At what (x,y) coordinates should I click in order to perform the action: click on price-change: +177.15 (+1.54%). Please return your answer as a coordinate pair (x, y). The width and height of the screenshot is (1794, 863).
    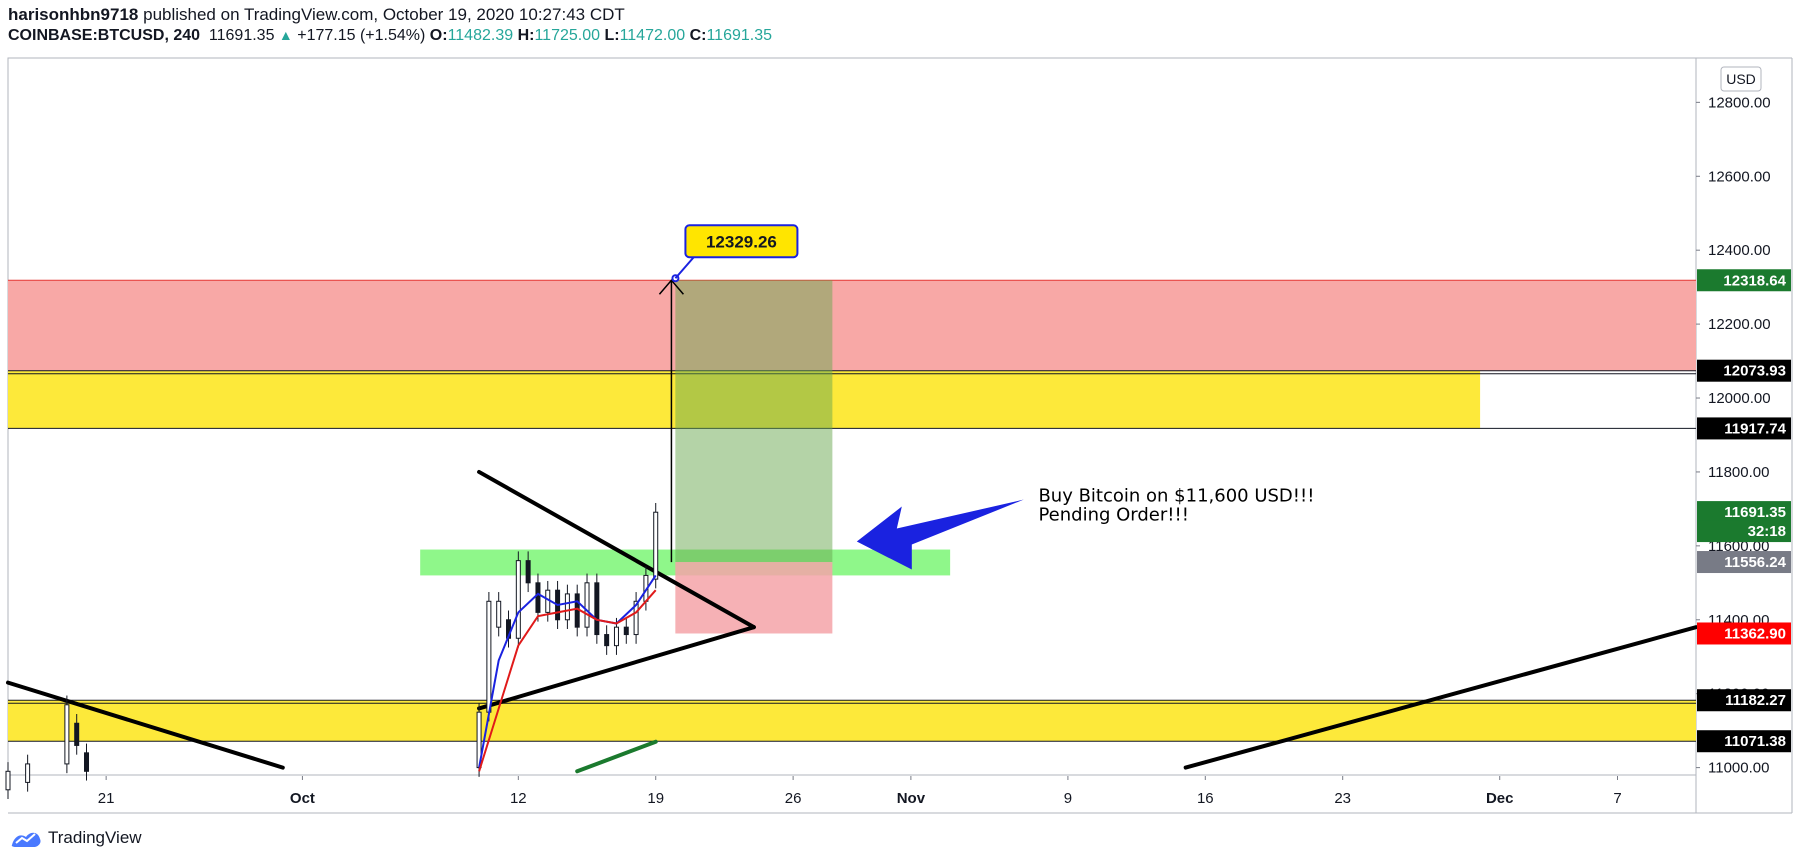
    Looking at the image, I should click on (361, 35).